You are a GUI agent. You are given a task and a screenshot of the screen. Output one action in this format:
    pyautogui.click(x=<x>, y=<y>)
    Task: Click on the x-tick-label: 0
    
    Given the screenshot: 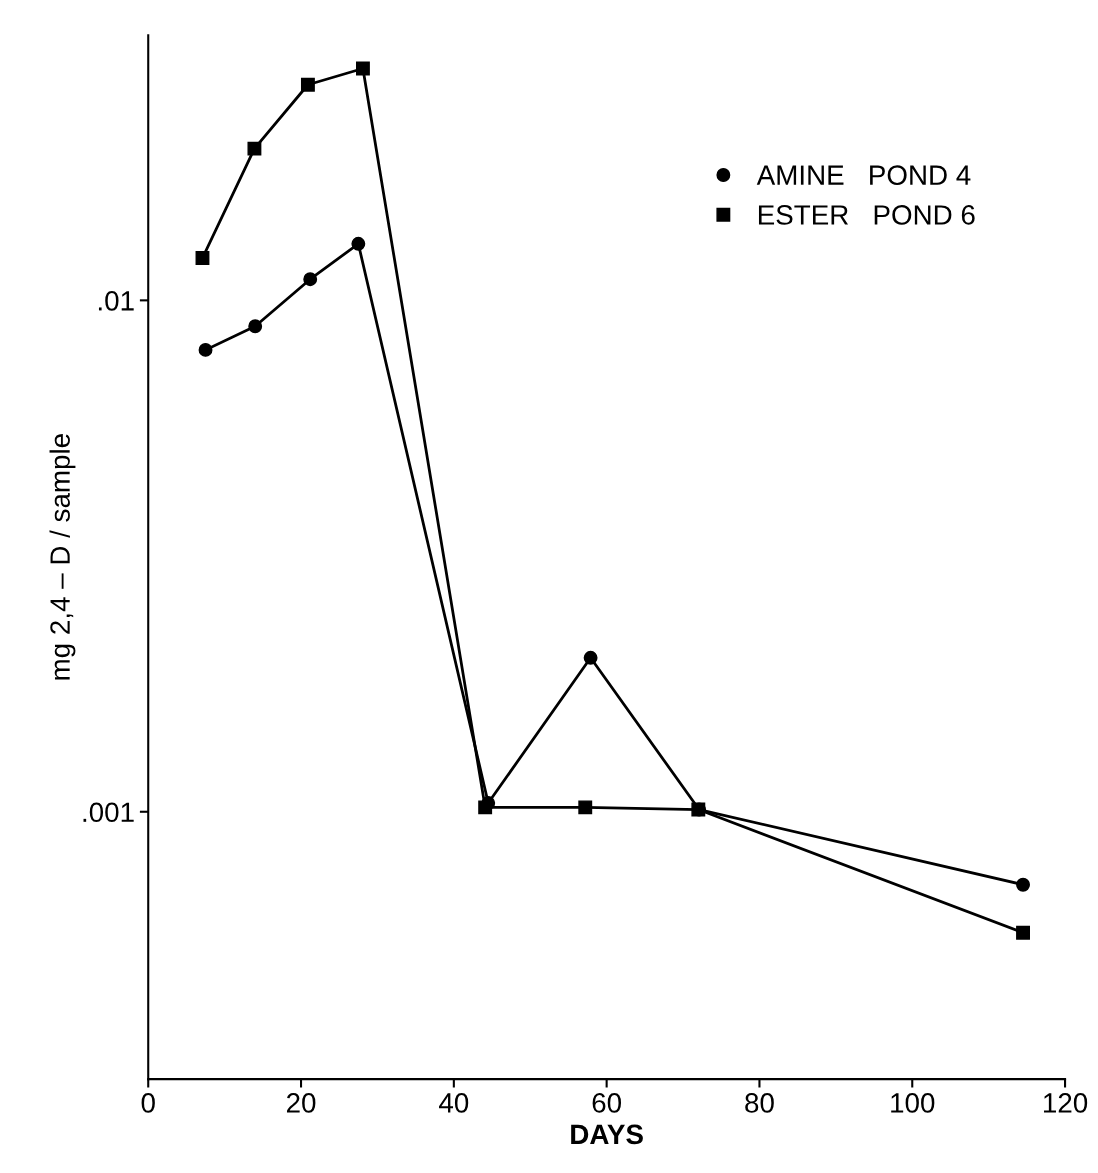 What is the action you would take?
    pyautogui.click(x=148, y=1103)
    